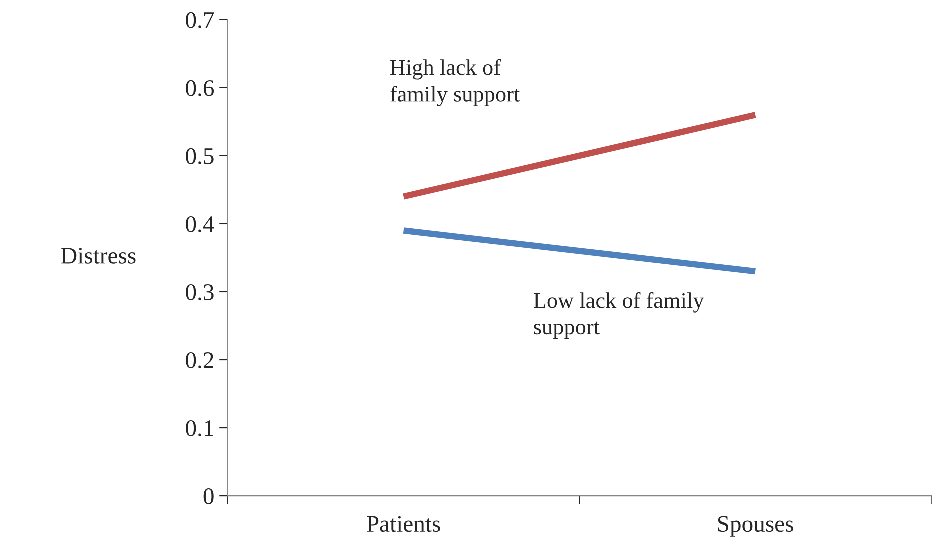 The image size is (938, 553). What do you see at coordinates (756, 526) in the screenshot?
I see `x-tick-label: Spouses` at bounding box center [756, 526].